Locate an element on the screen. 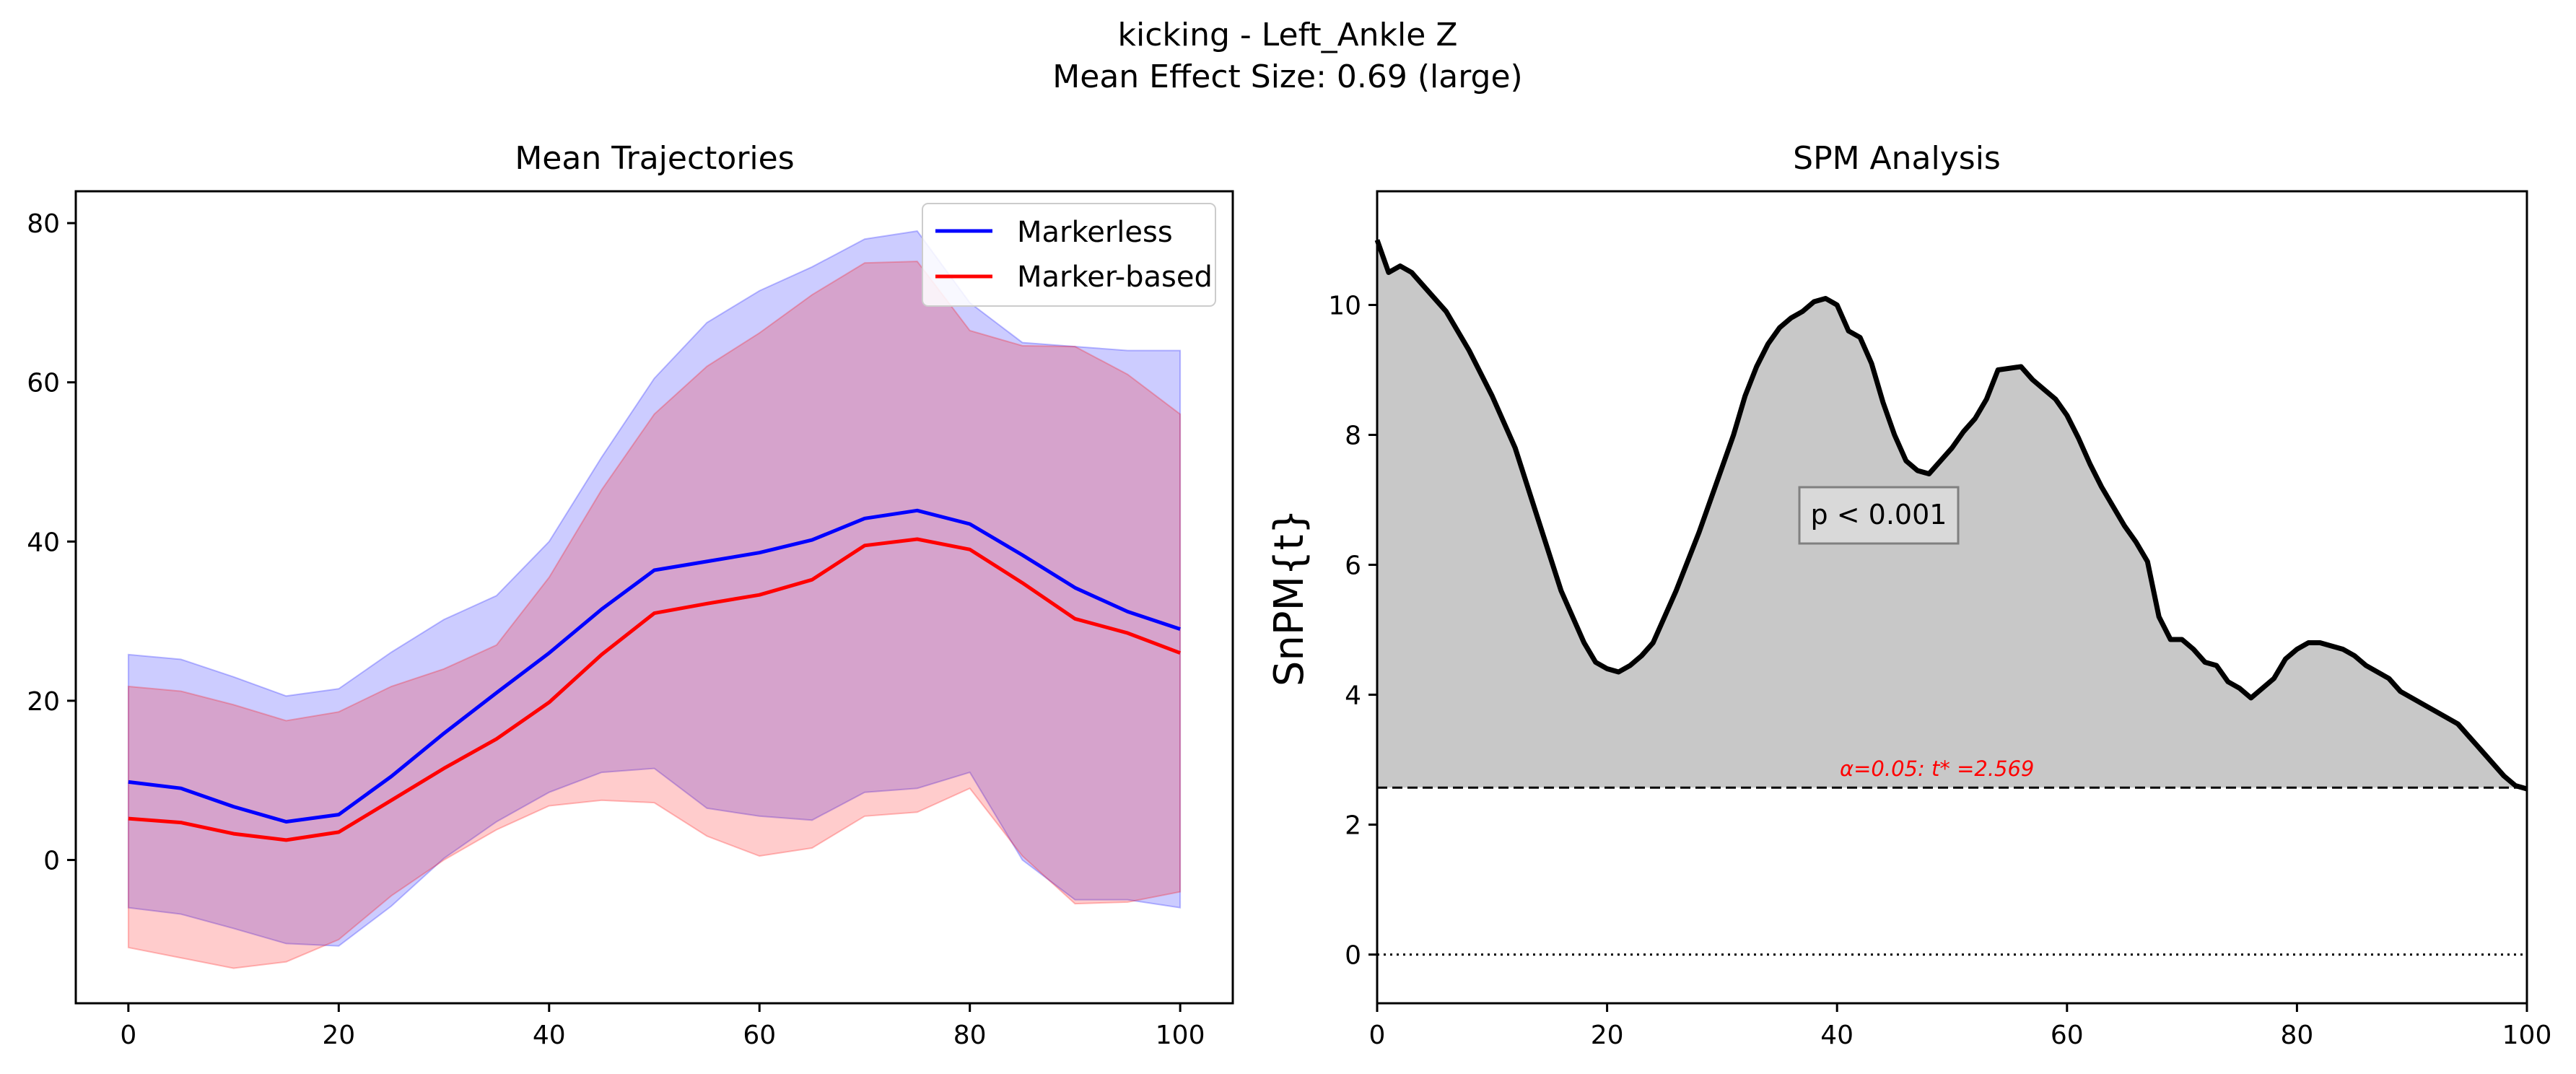  right-y-axis-label: SnPM{t} is located at coordinates (1289, 598).